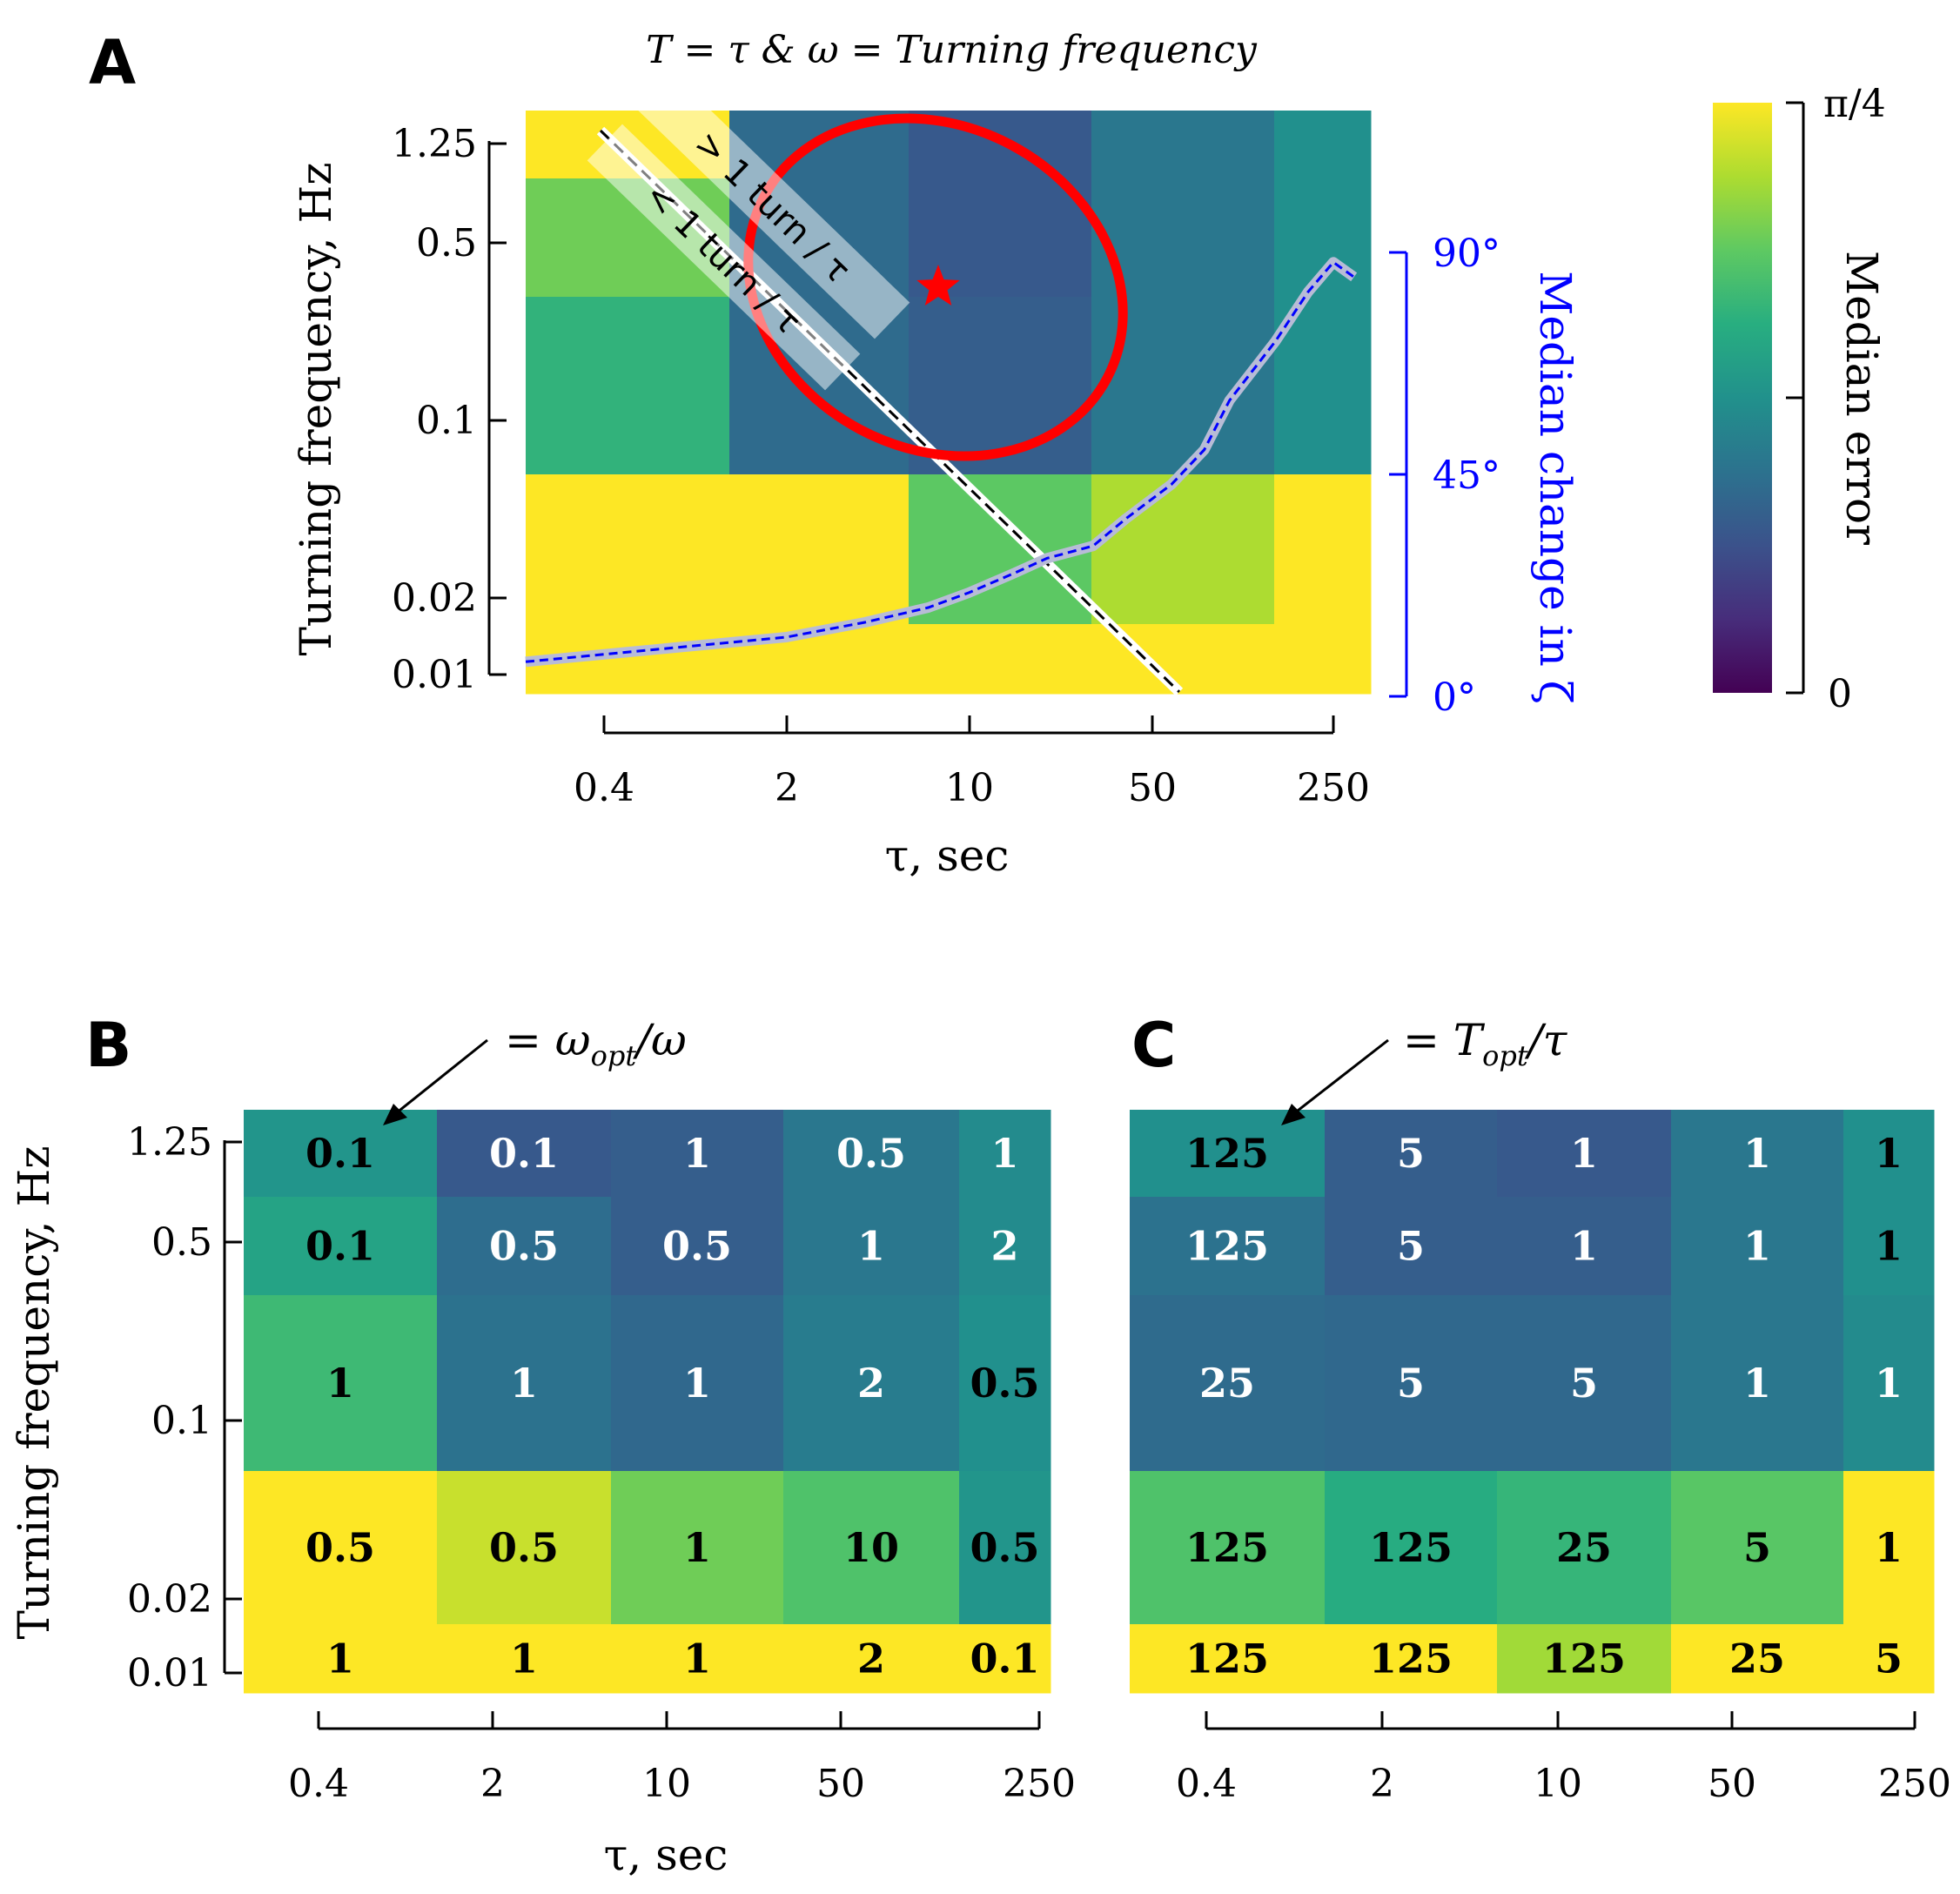 This screenshot has height=1894, width=1960. Describe the element at coordinates (108, 1045) in the screenshot. I see `panel-label-b: B` at that location.